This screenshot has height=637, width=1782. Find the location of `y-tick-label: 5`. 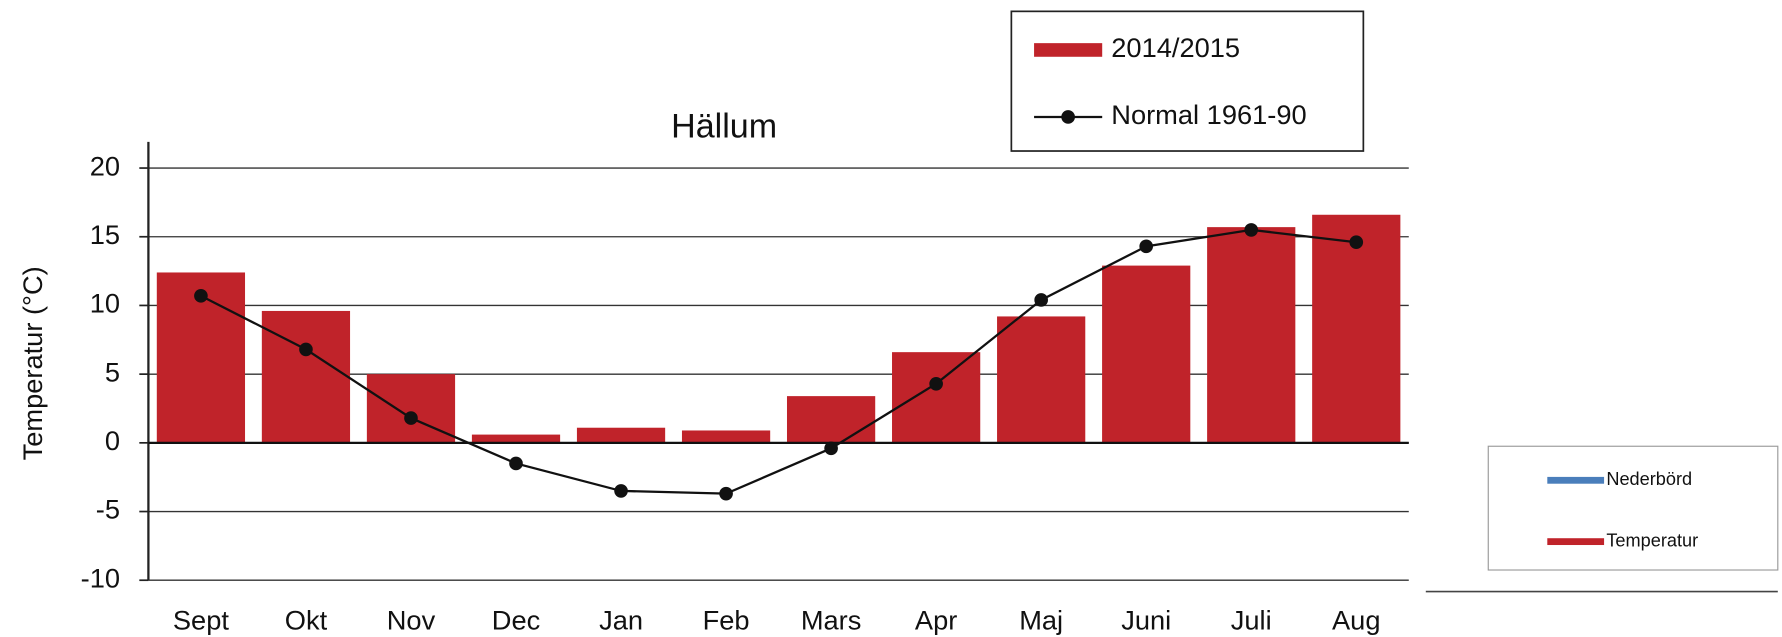

y-tick-label: 5 is located at coordinates (112, 371).